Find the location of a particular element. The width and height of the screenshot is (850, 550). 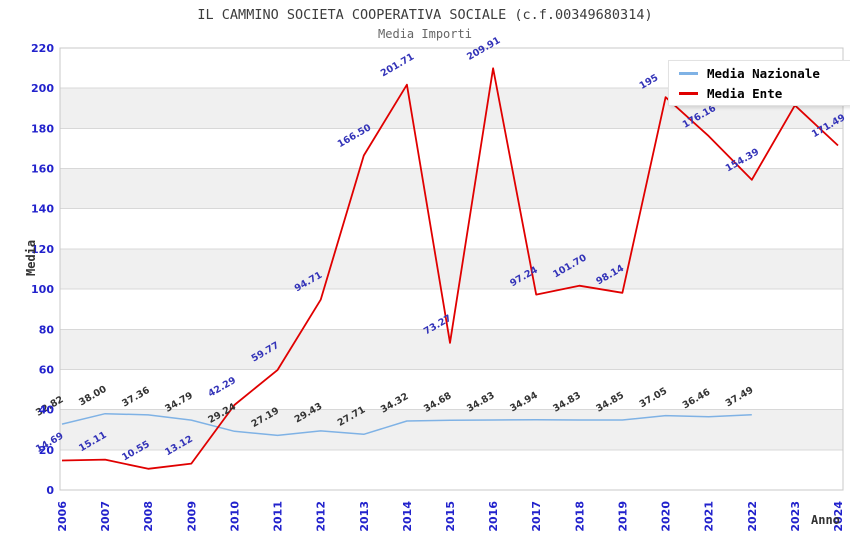

x-tick-label: 2022 is located at coordinates (752, 516).